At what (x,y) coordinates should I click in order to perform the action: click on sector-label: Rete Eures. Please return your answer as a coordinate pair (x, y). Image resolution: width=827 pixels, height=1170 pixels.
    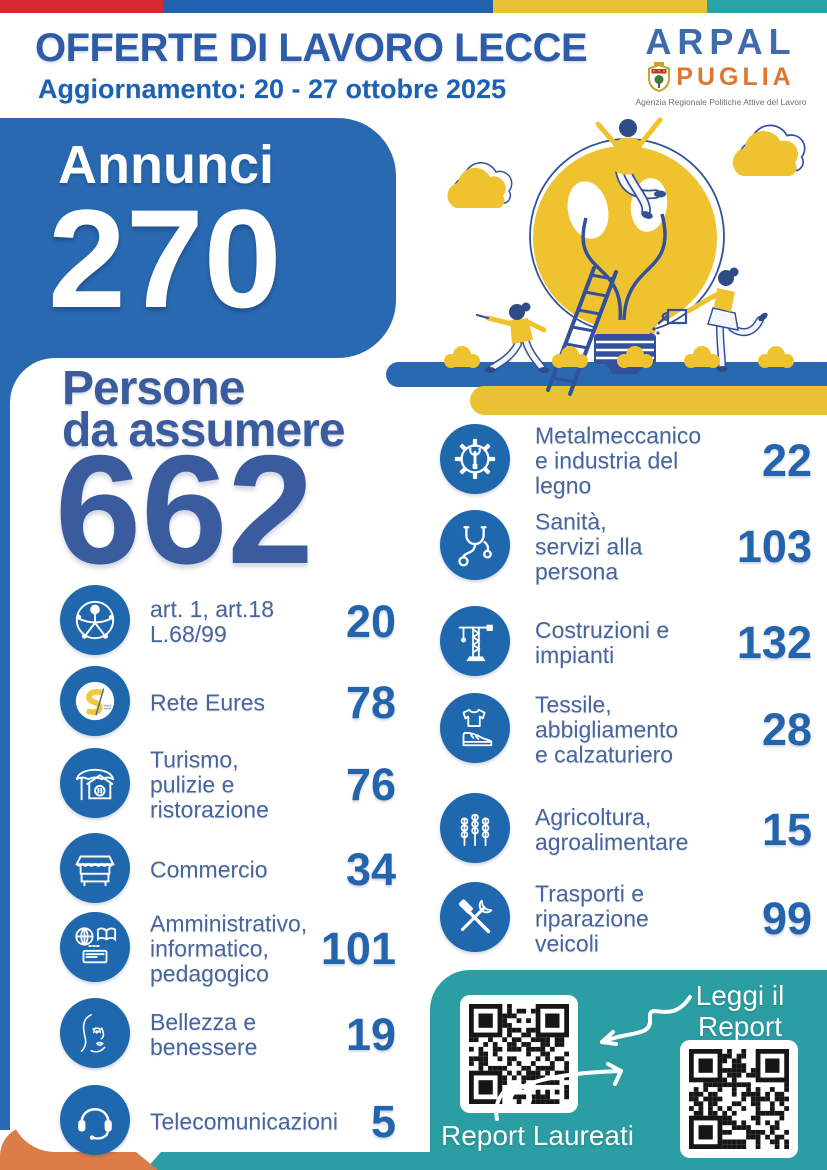
    Looking at the image, I should click on (208, 702).